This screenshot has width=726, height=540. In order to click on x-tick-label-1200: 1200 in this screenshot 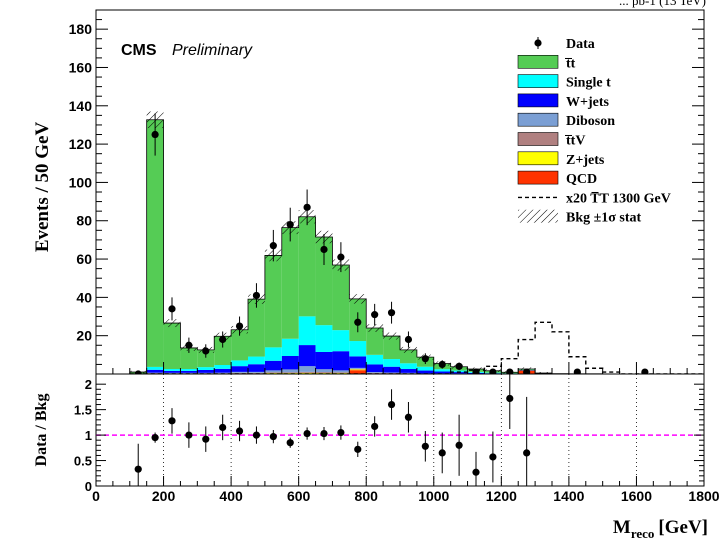, I will do `click(501, 496)`.